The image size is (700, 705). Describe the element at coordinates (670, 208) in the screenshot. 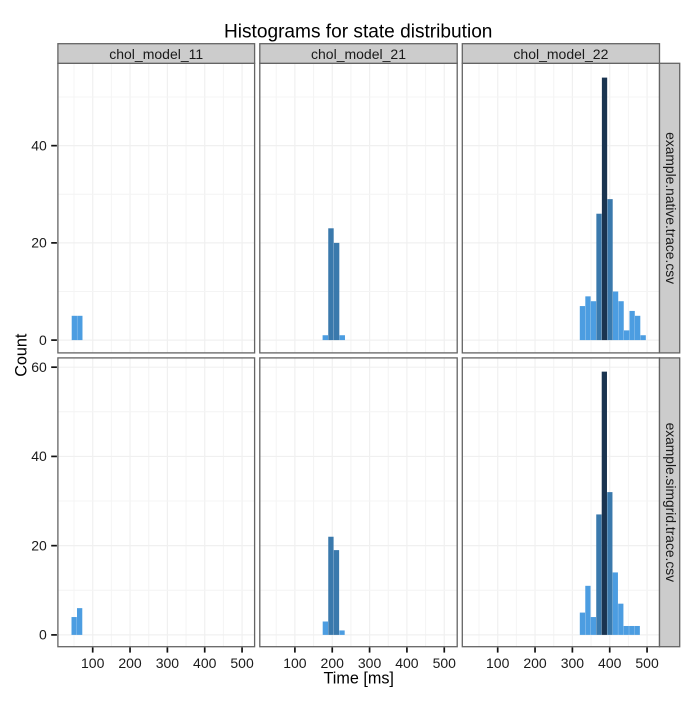

I see `svg-text: example.native.trace.csv` at that location.